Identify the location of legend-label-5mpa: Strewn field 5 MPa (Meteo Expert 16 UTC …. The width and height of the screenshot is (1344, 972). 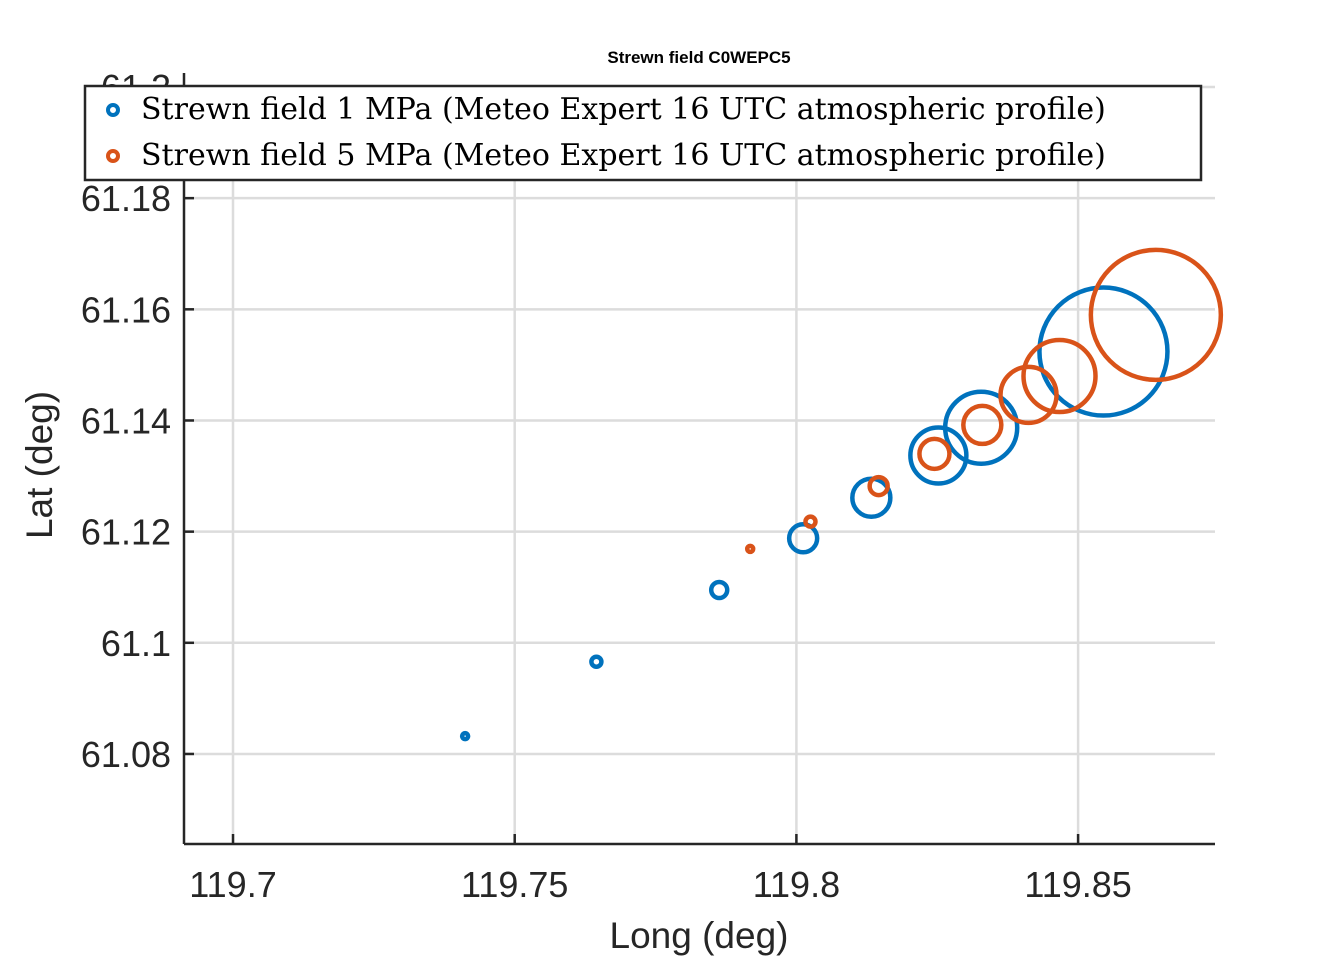
(623, 155).